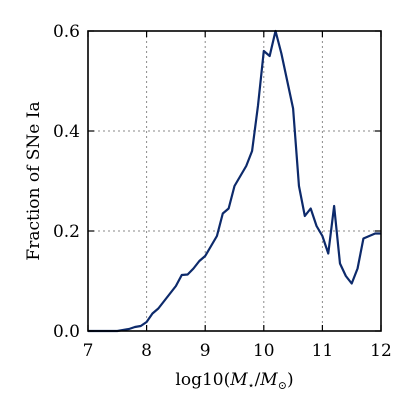 This screenshot has width=413, height=413. I want to click on x-tick-label: 8, so click(146, 351).